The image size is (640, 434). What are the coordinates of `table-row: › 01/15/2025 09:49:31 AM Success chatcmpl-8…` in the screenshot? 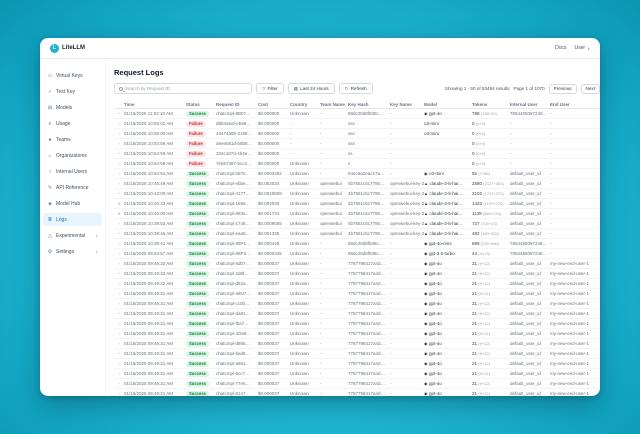 It's located at (357, 392).